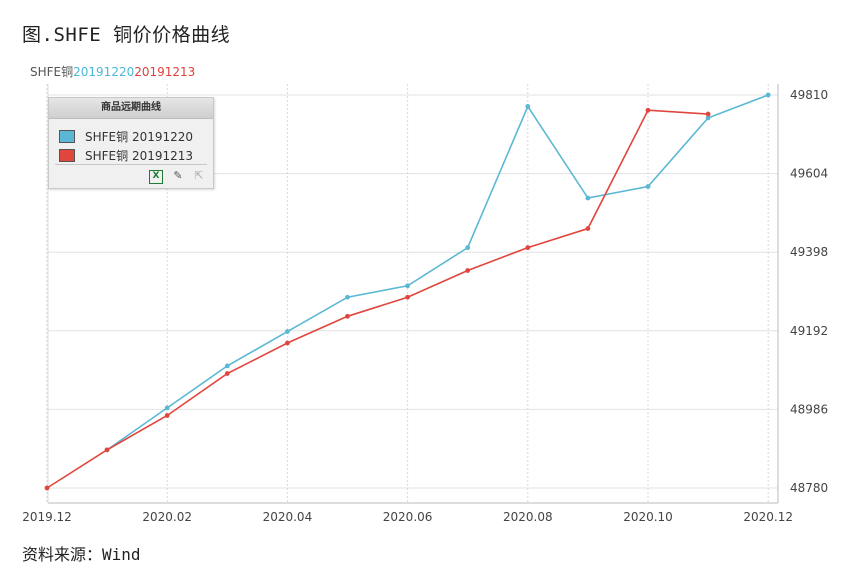 The height and width of the screenshot is (569, 864). What do you see at coordinates (139, 137) in the screenshot?
I see `legend-label-1: SHFE铜 20191220` at bounding box center [139, 137].